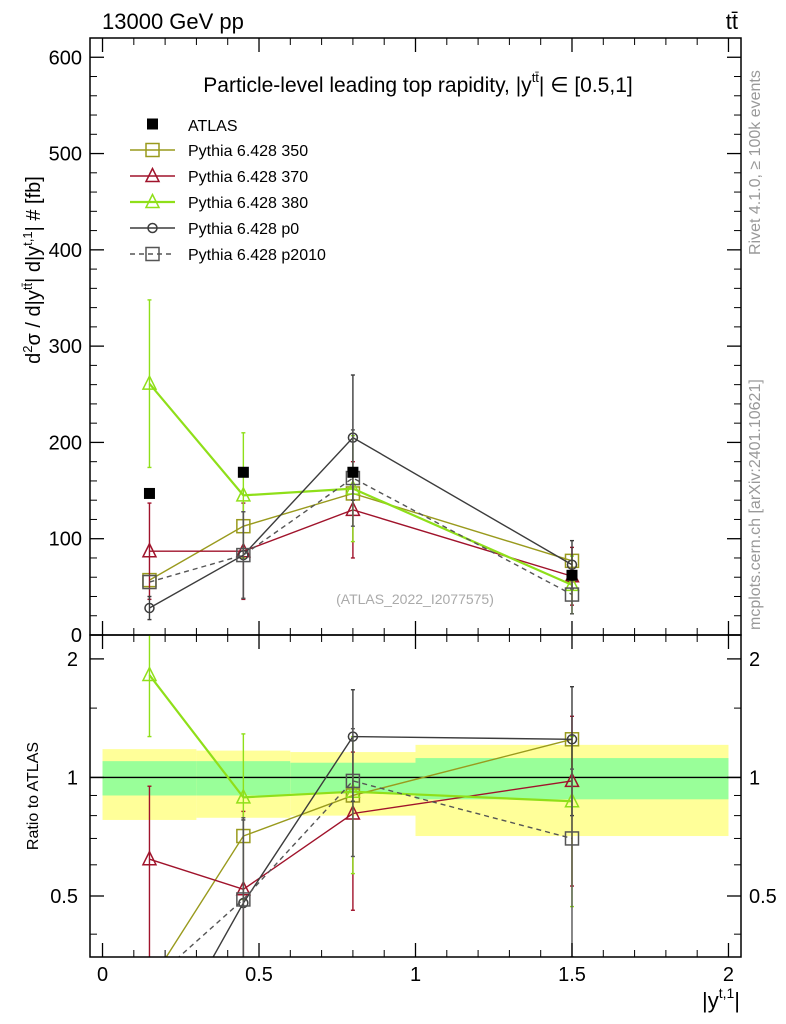 The image size is (786, 1024). What do you see at coordinates (243, 229) in the screenshot?
I see `legend-label: Pythia 6.428 p0` at bounding box center [243, 229].